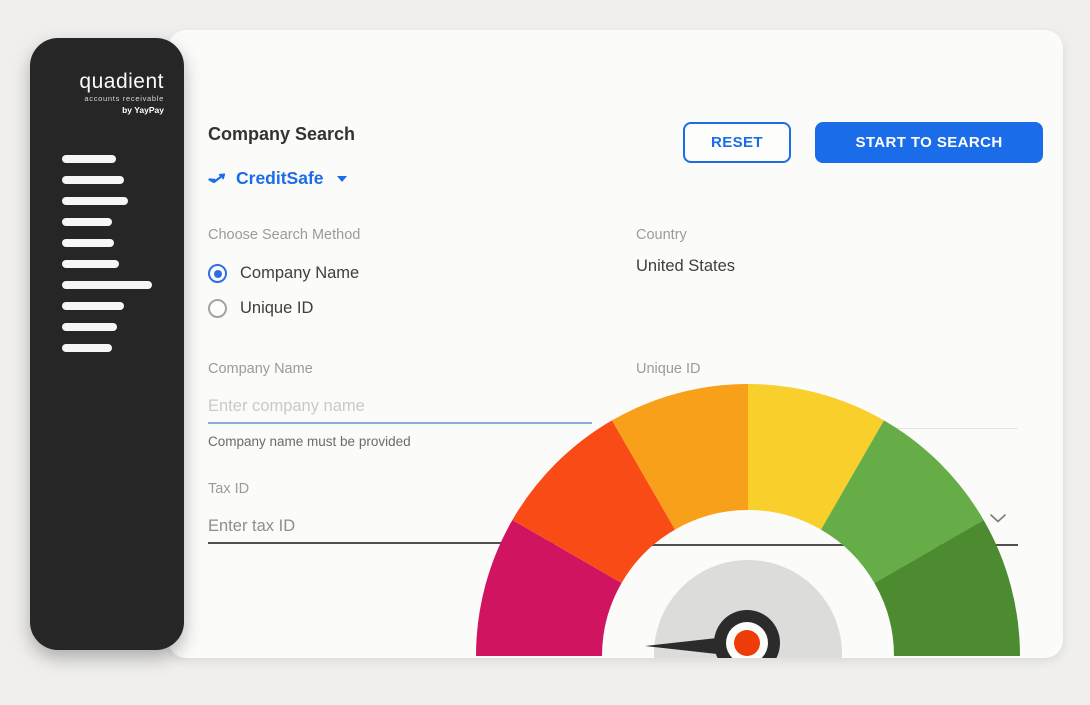 Image resolution: width=1090 pixels, height=705 pixels. Describe the element at coordinates (143, 110) in the screenshot. I see `logo-by-text: by YayPay` at that location.